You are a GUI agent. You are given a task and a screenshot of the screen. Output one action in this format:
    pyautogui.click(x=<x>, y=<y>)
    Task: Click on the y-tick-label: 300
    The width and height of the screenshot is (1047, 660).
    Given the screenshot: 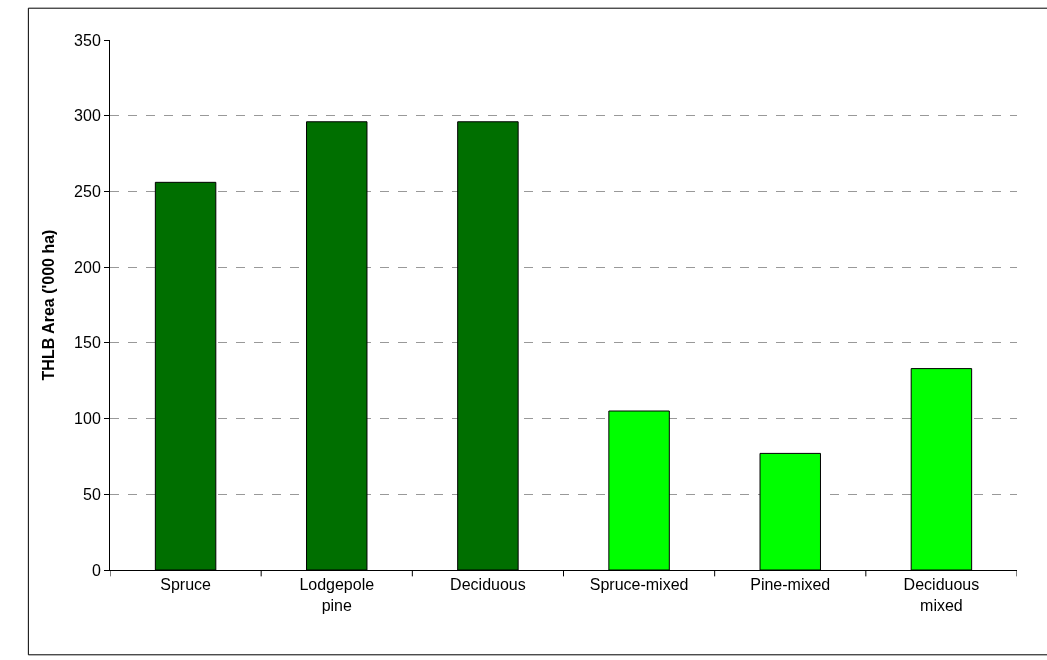 What is the action you would take?
    pyautogui.click(x=87, y=116)
    